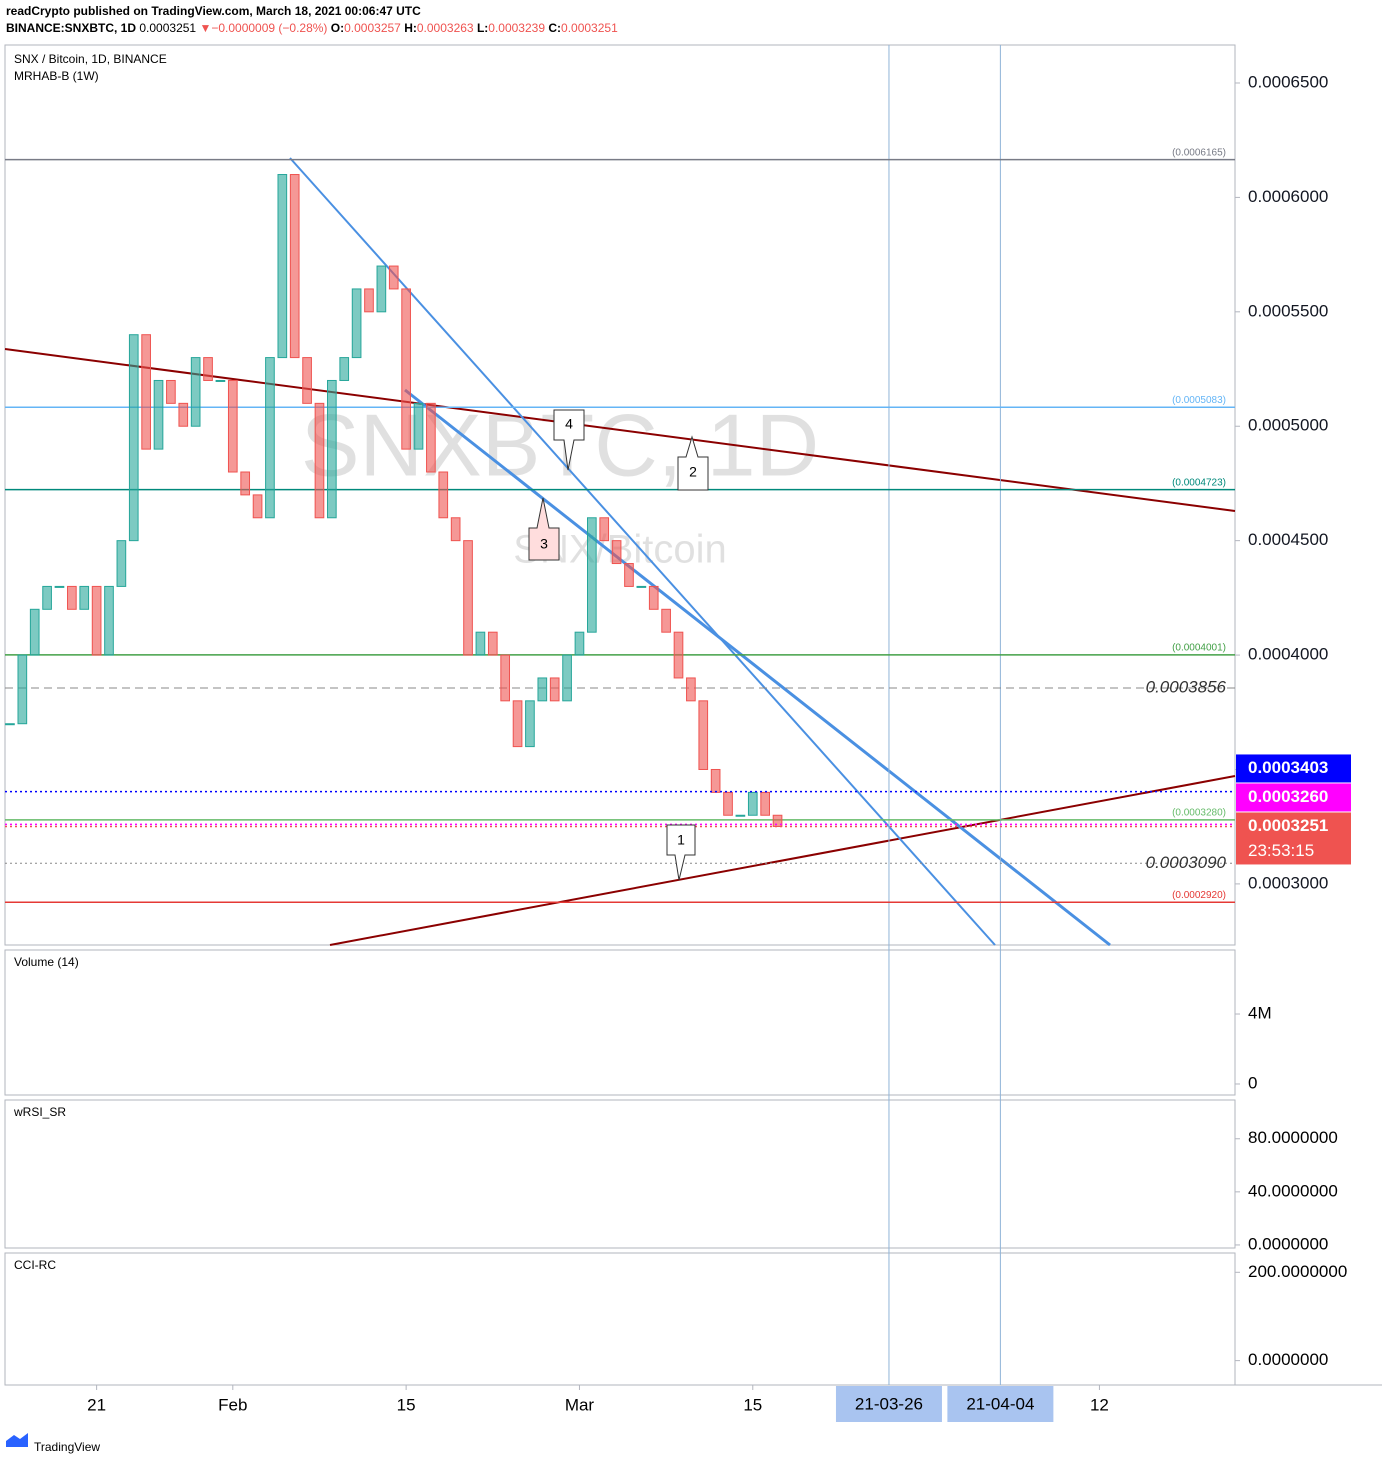 This screenshot has width=1382, height=1472. Describe the element at coordinates (1281, 850) in the screenshot. I see `price-tag-timer: 23:53:15` at that location.